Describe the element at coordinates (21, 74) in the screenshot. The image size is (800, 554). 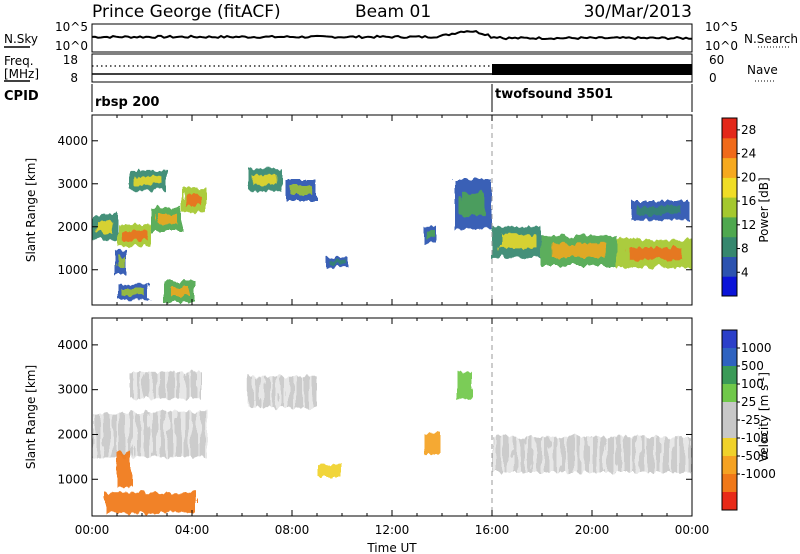
I see `freq-label-2: [MHz]` at that location.